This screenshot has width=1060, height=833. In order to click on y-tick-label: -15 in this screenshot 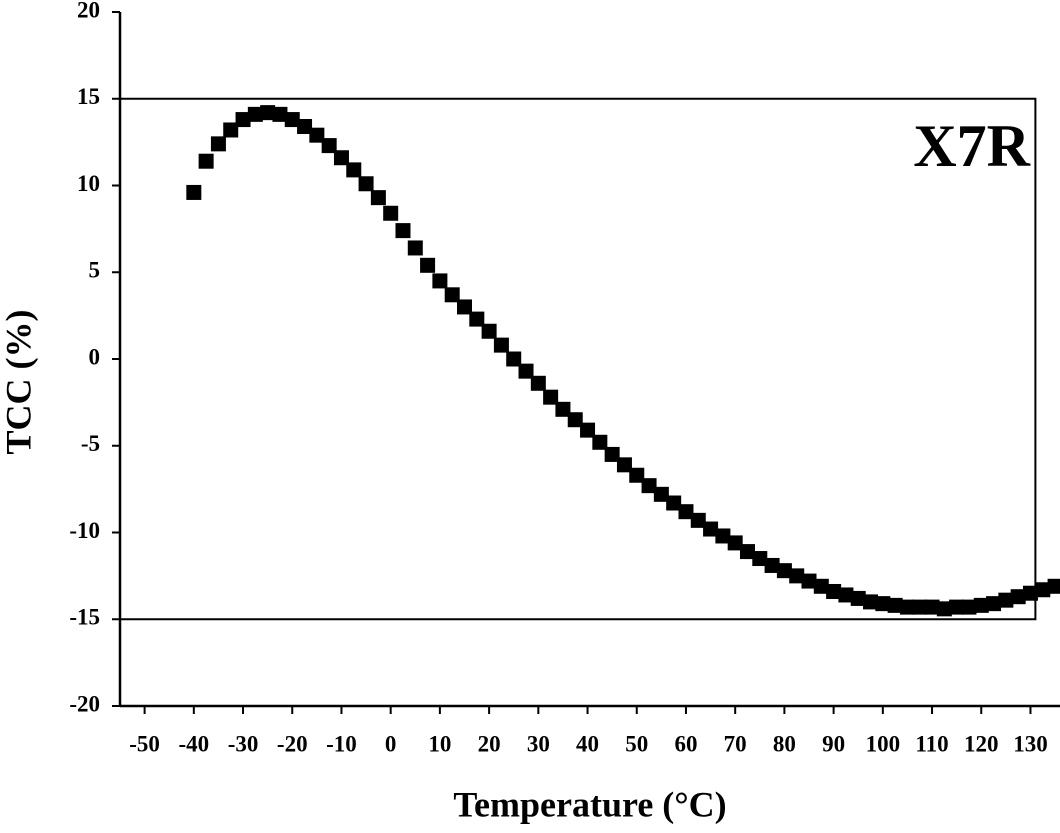, I will do `click(84, 617)`.